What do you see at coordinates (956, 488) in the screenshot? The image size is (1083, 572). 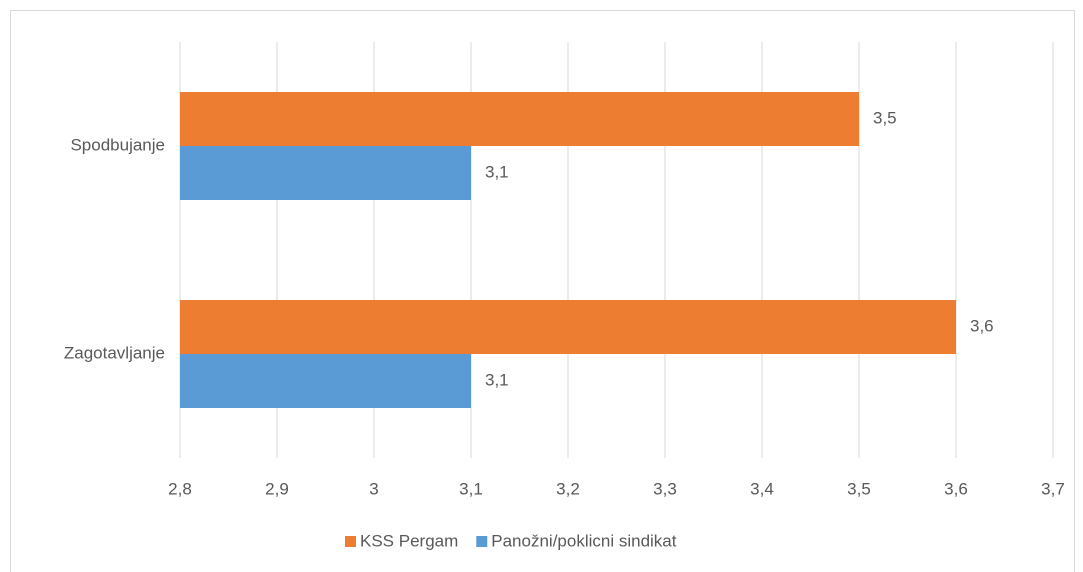 I see `x-tick-label: 3,6` at bounding box center [956, 488].